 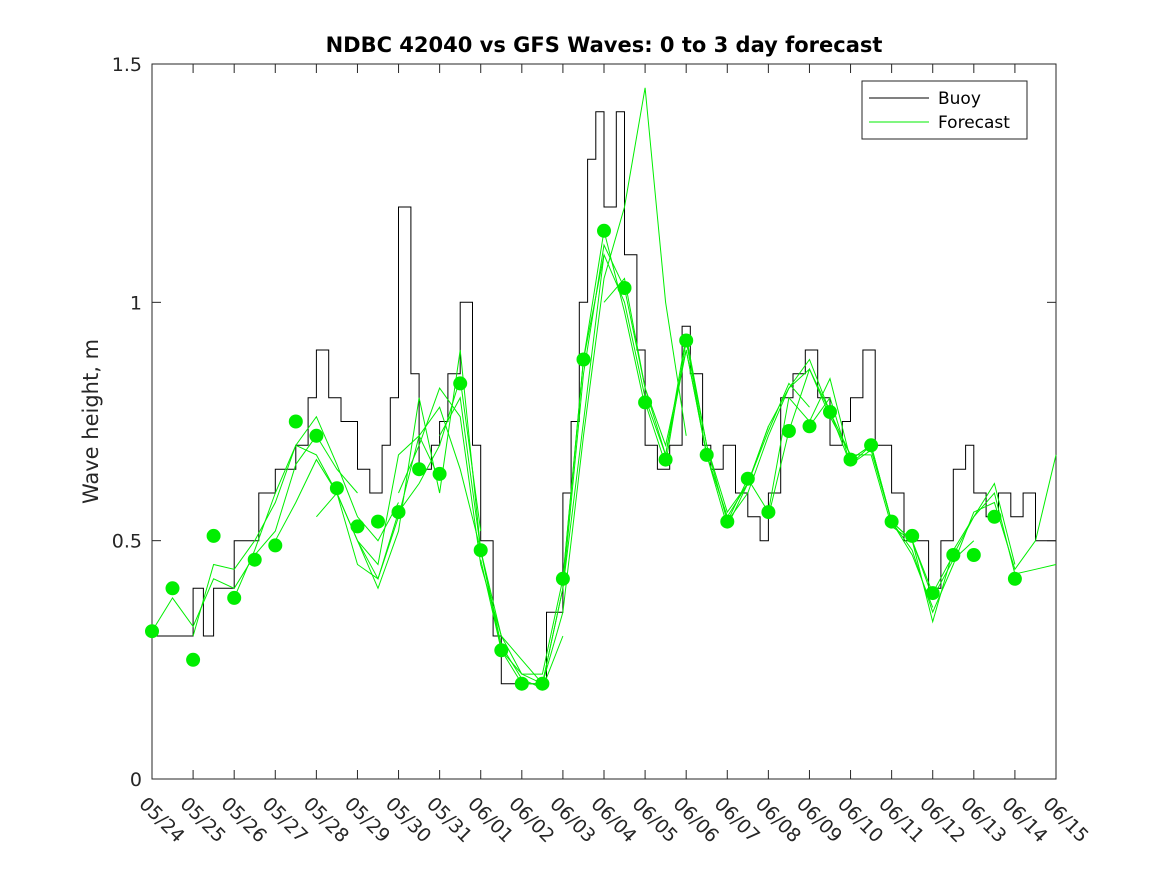 I want to click on legend-box, so click(x=944, y=110).